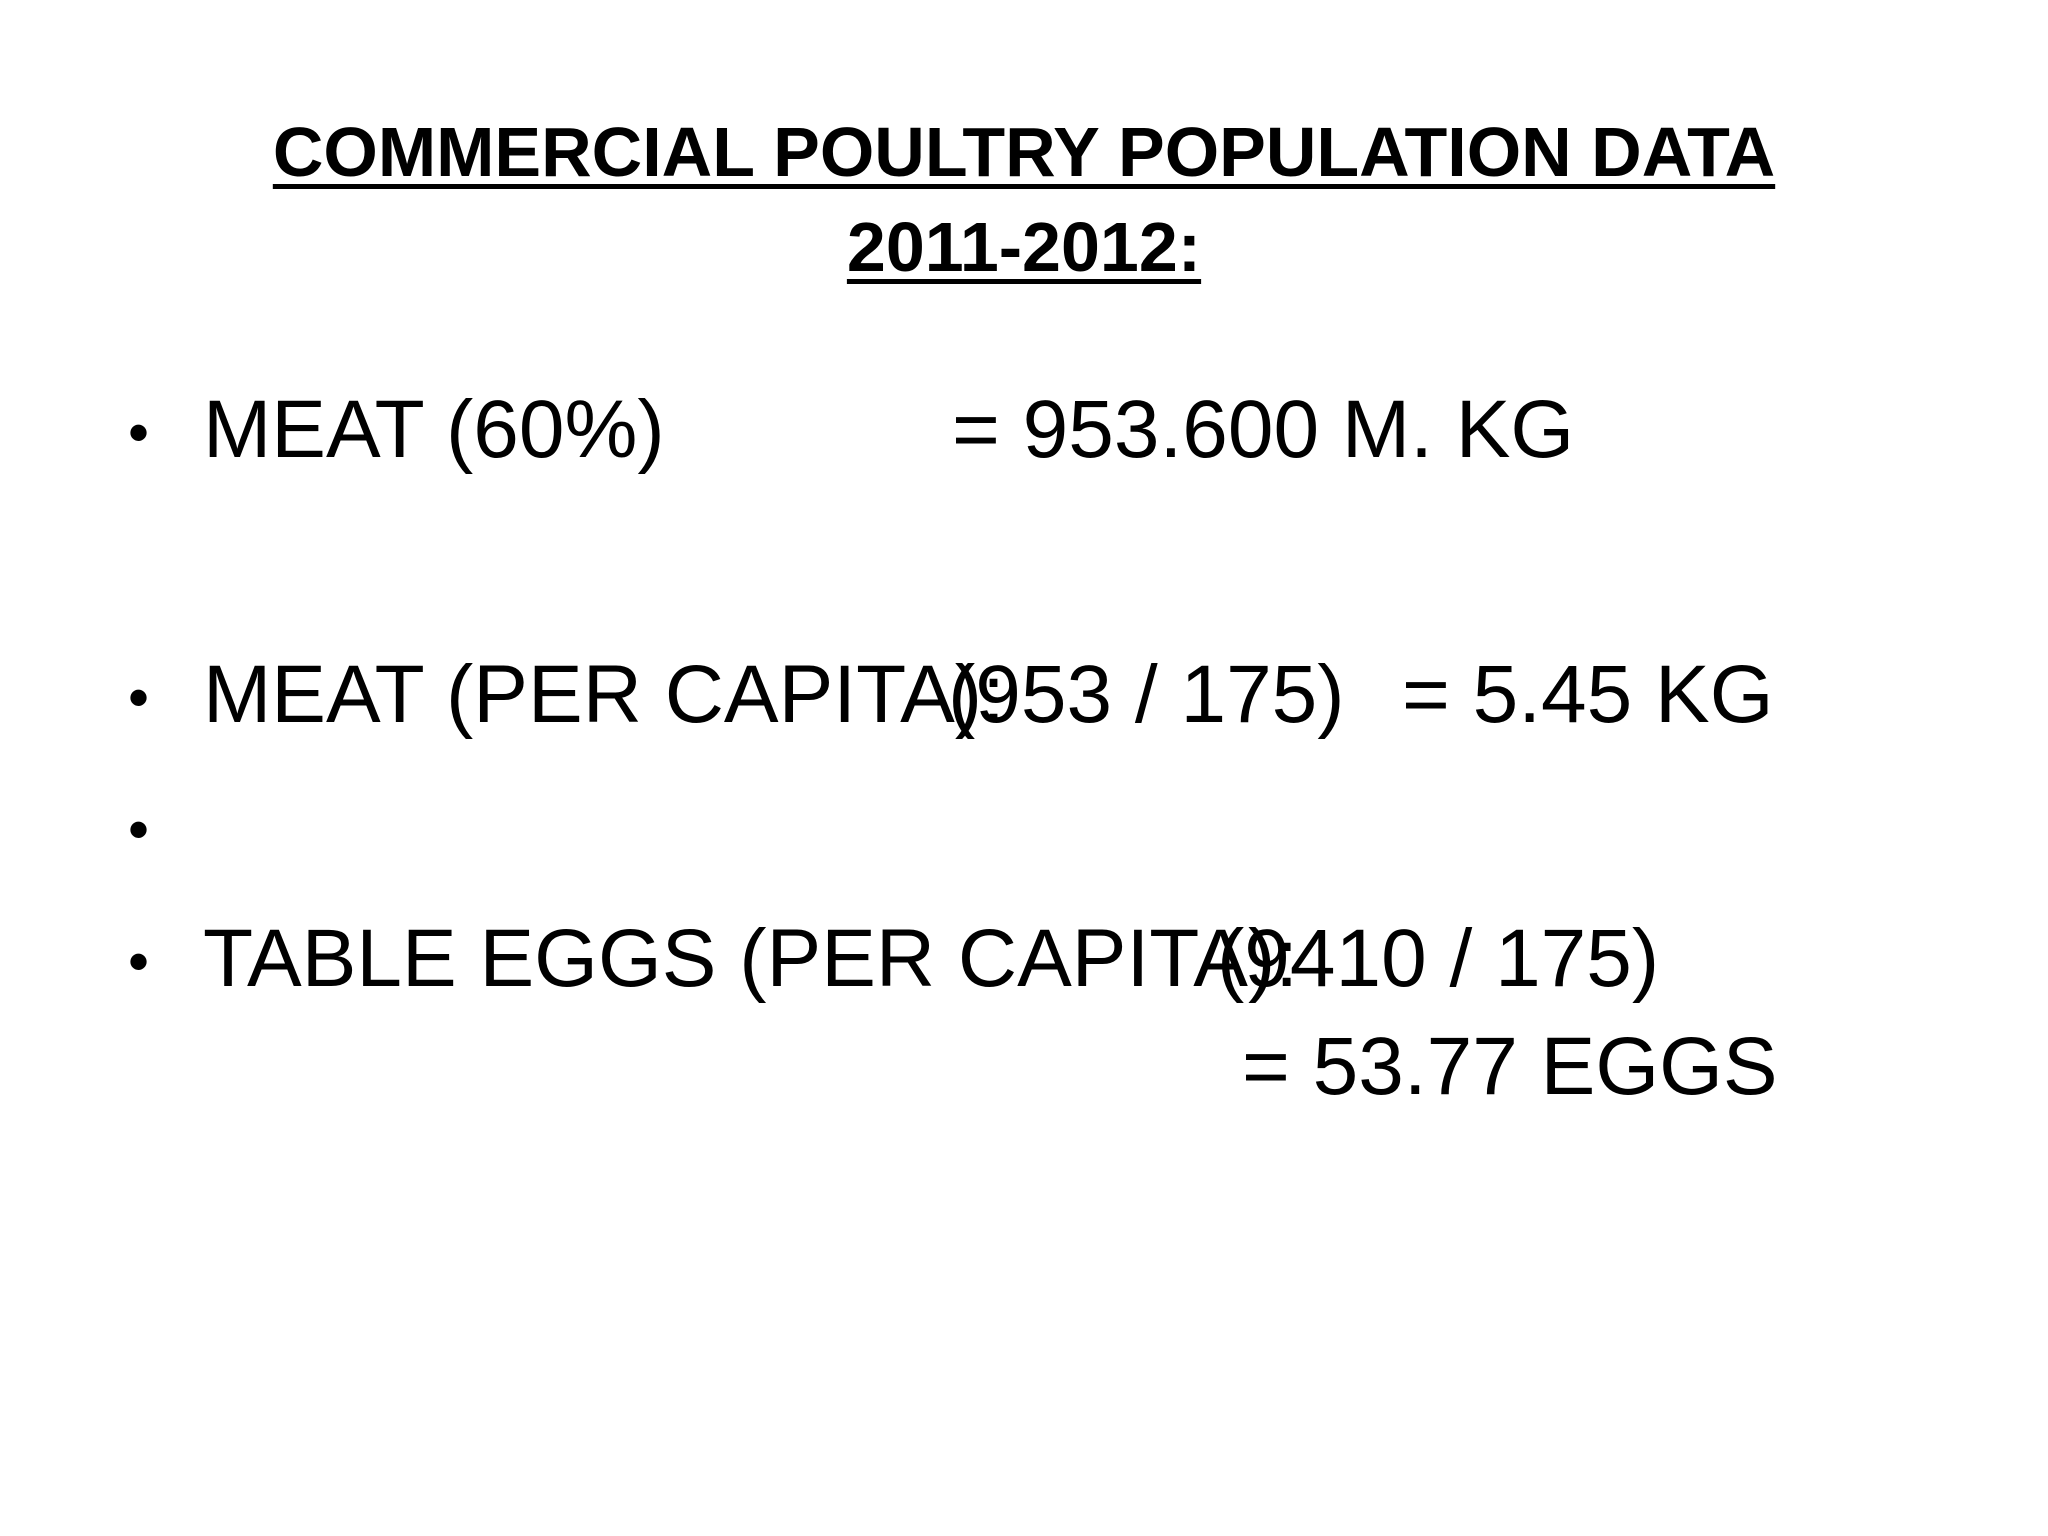 The width and height of the screenshot is (2048, 1536). I want to click on item-meat-per-capita-formula: (953 / 175), so click(1146, 694).